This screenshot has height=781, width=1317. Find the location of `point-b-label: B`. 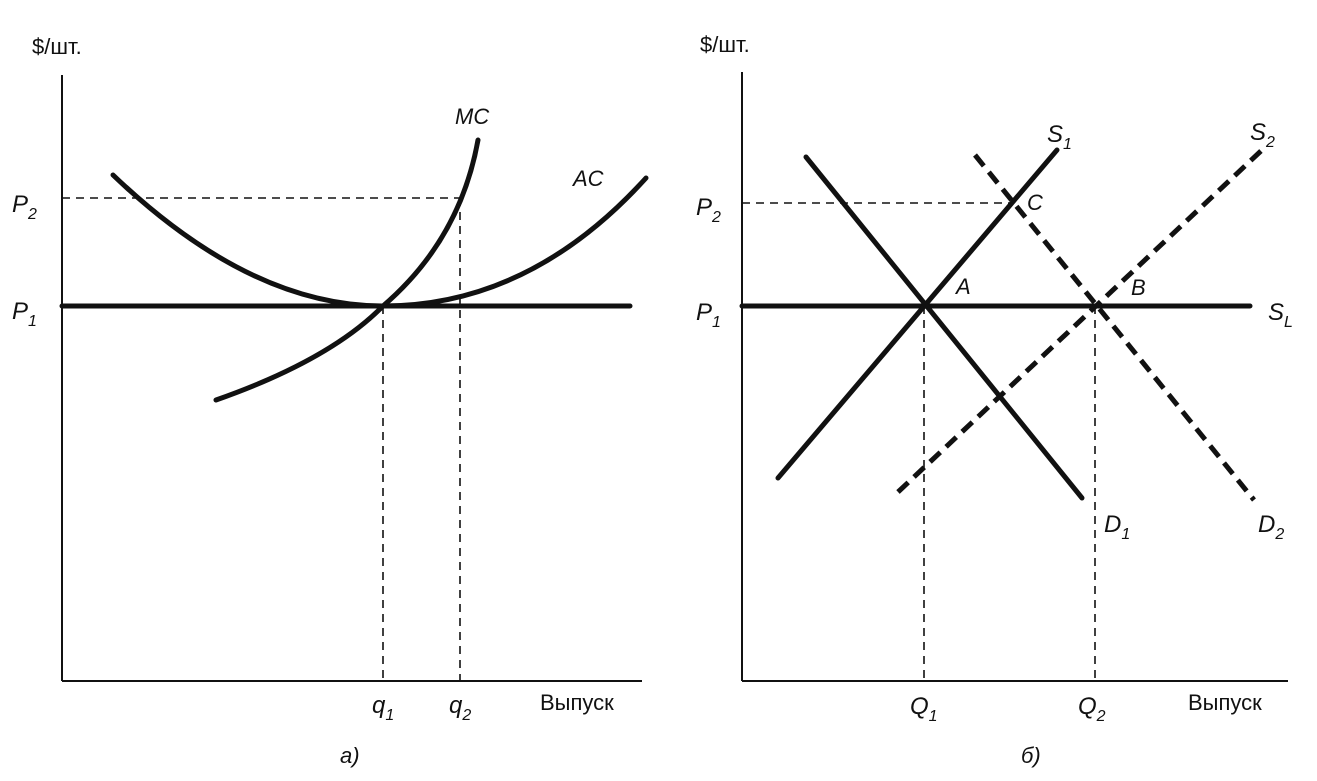

point-b-label: B is located at coordinates (1138, 287).